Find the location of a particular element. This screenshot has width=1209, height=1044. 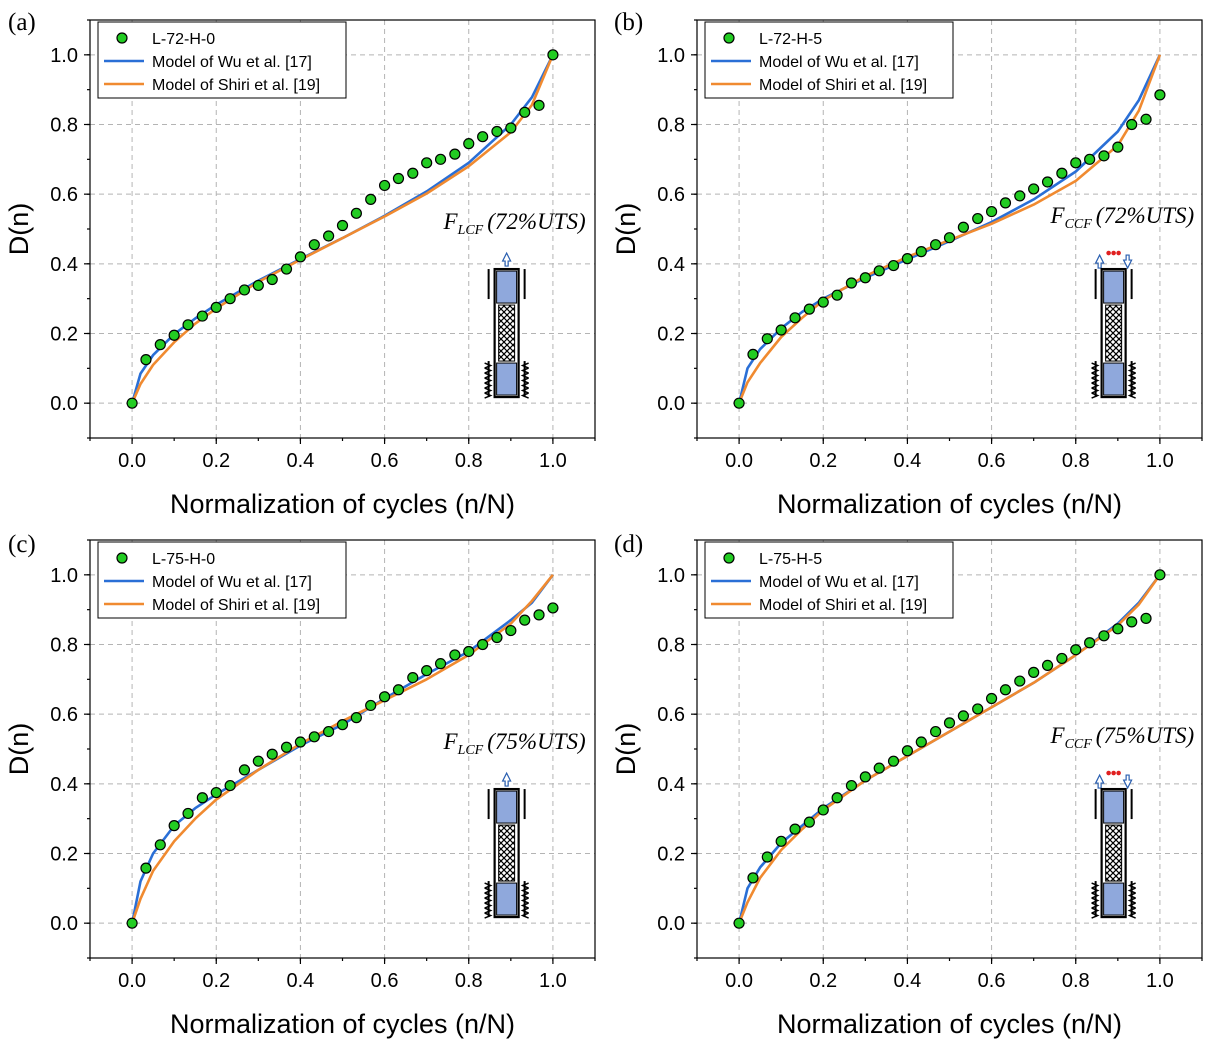

specimen-grip-top is located at coordinates (507, 807).